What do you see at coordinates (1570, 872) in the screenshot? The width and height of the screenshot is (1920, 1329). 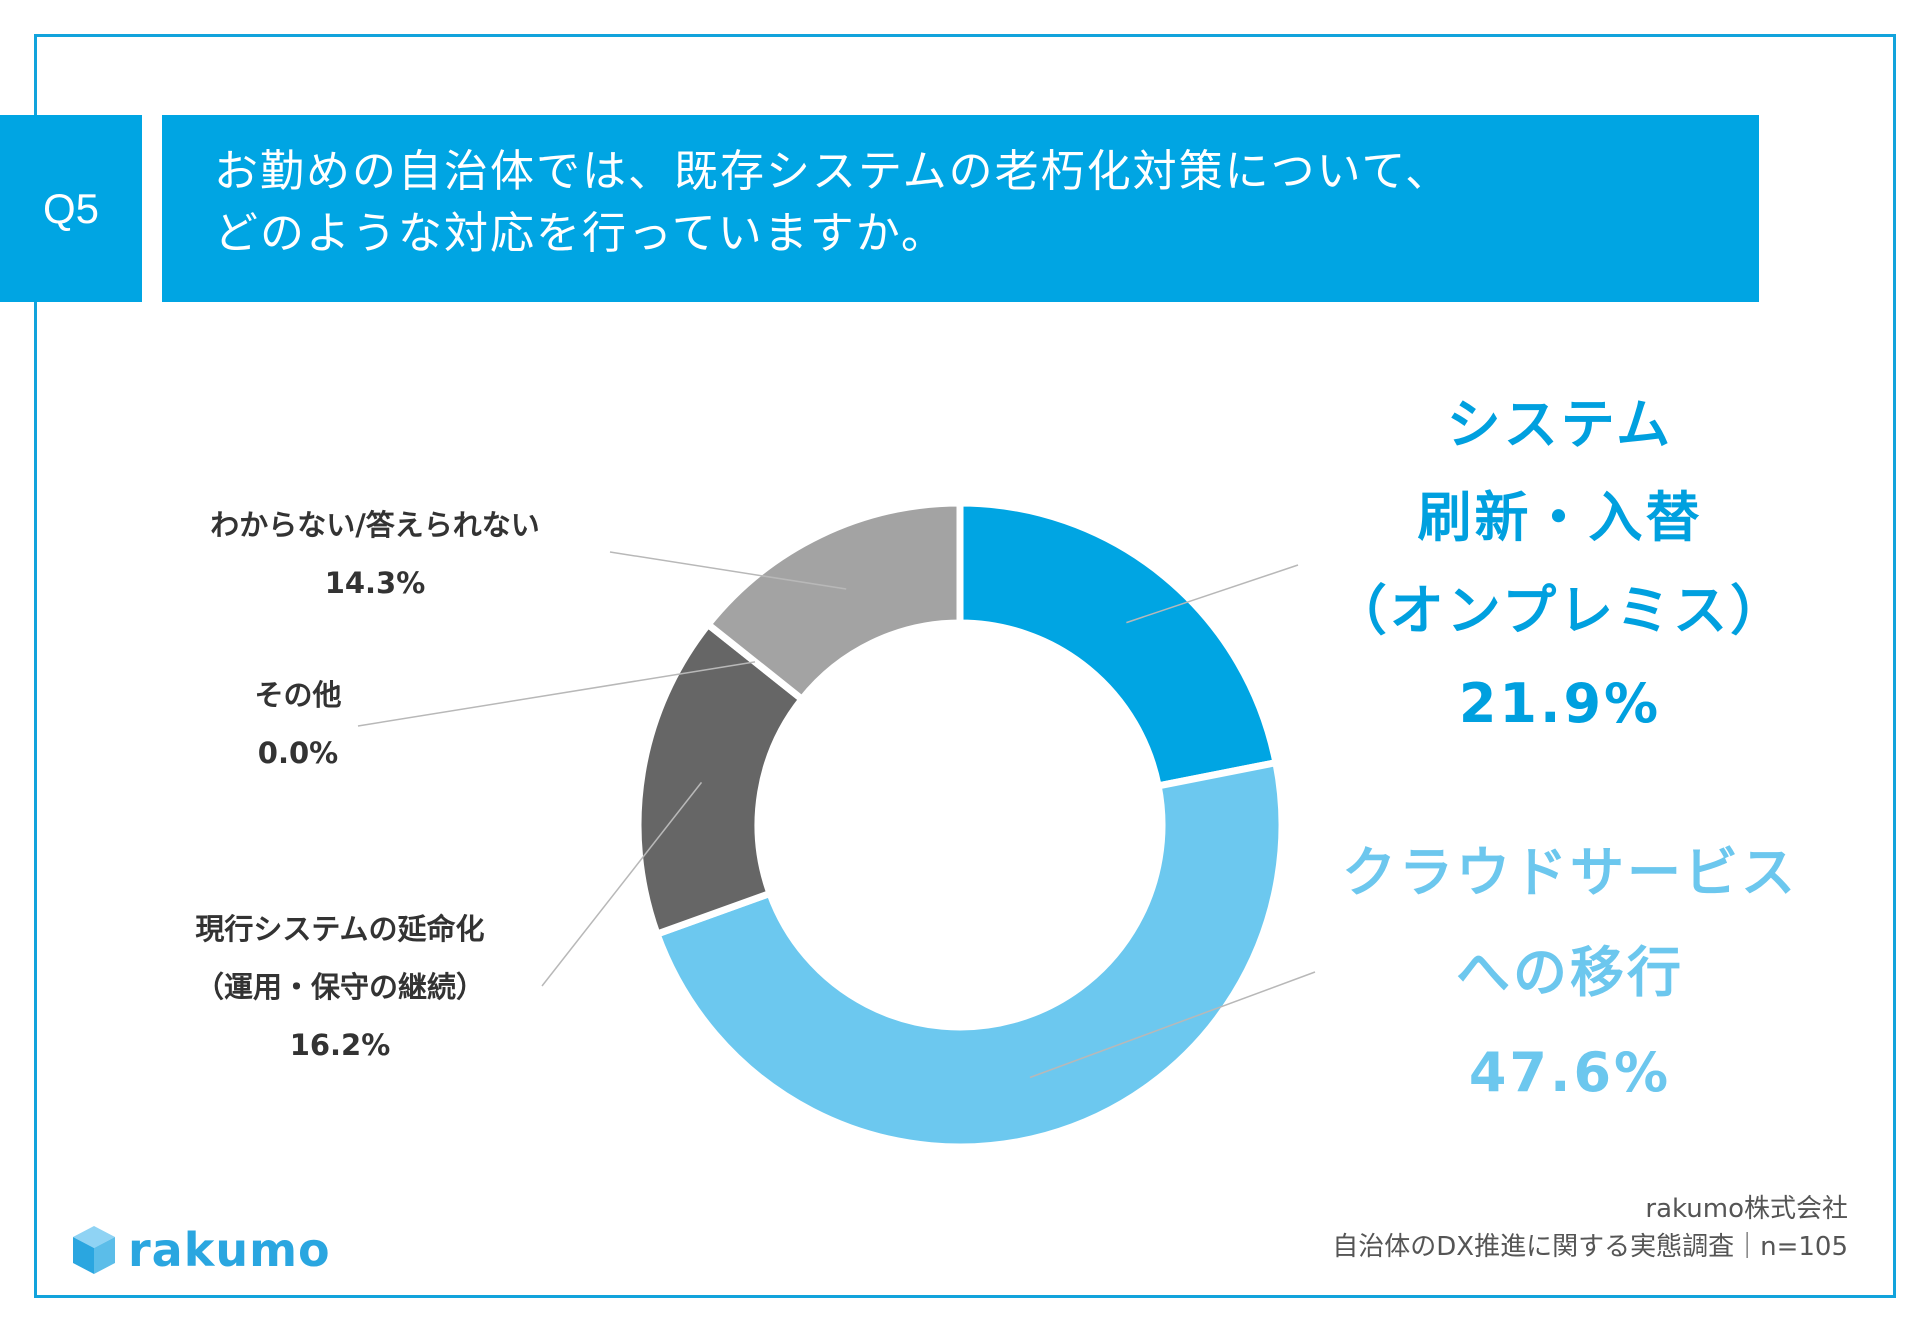 I see `label-cloud-line-1: クラウドサービス` at bounding box center [1570, 872].